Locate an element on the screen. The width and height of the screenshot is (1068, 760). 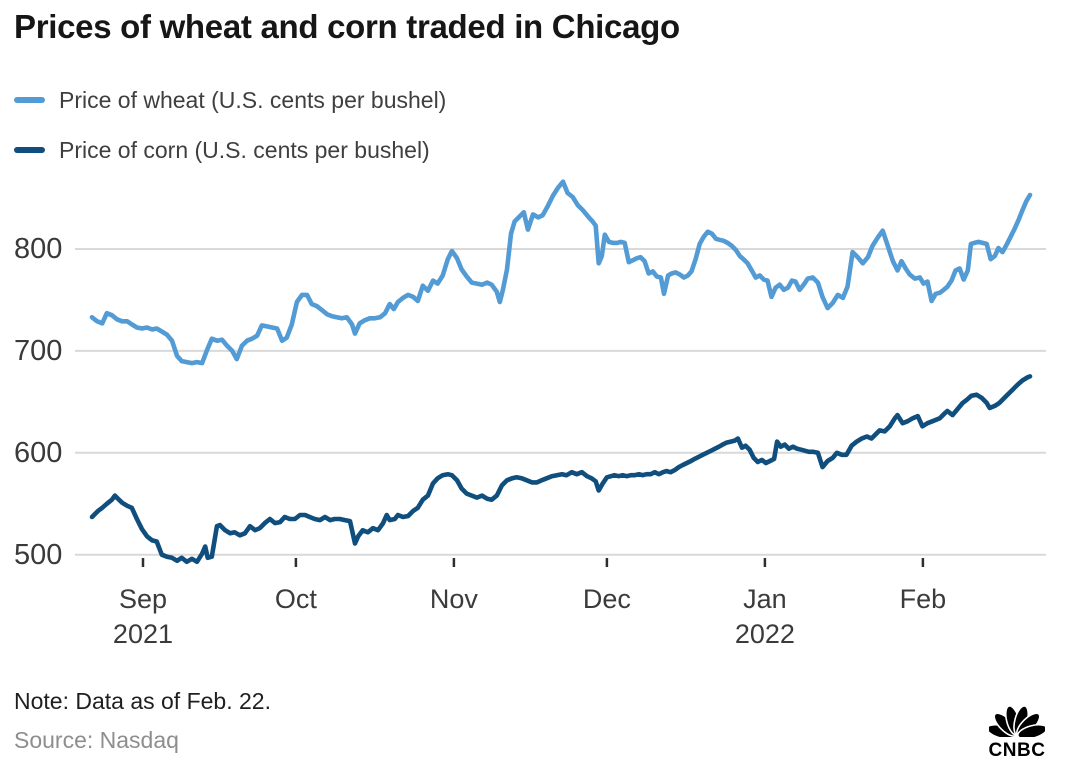
legend-item-wheat: Price of wheat (U.S. cents per bushel) is located at coordinates (230, 100).